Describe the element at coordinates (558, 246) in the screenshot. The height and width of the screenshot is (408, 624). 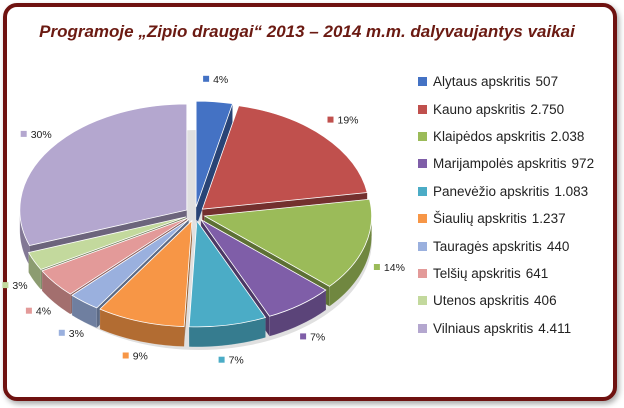
I see `legend-value: 440` at that location.